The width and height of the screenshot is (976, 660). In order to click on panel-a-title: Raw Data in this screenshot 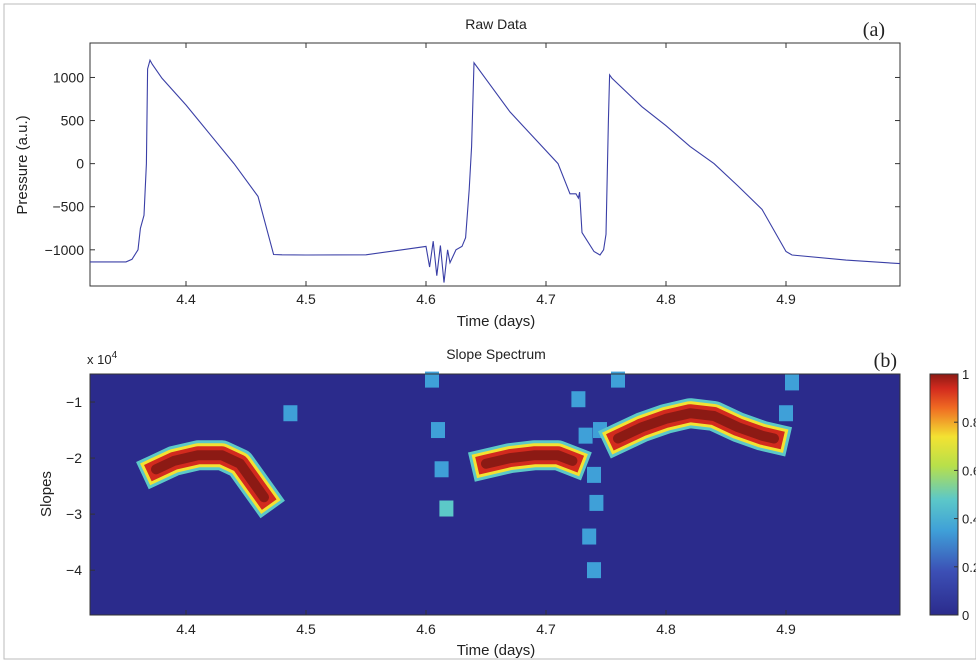, I will do `click(496, 24)`.